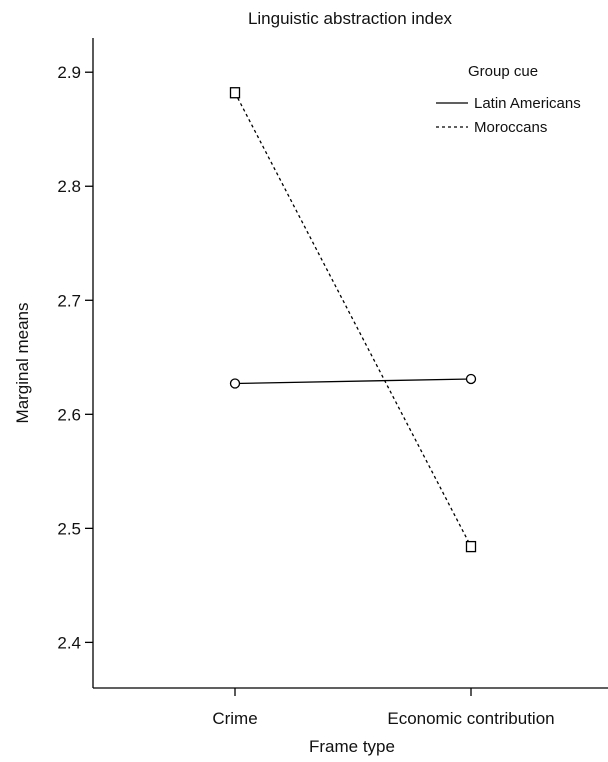 Image resolution: width=608 pixels, height=762 pixels. What do you see at coordinates (69, 72) in the screenshot?
I see `y-tick-label: 2.9` at bounding box center [69, 72].